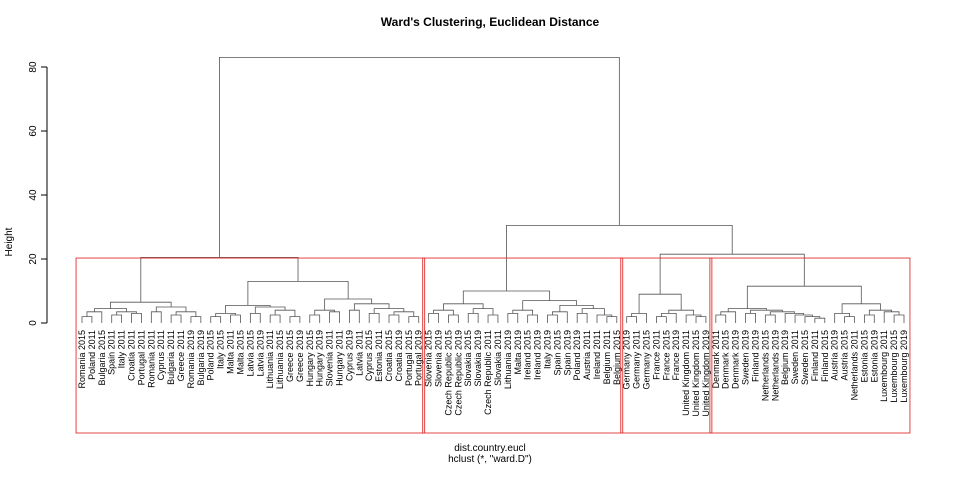 Image resolution: width=959 pixels, height=493 pixels. I want to click on leaf-label: Greece 2019, so click(300, 356).